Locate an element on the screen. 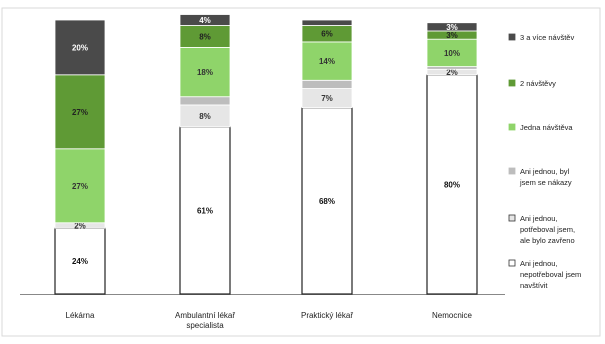 Image resolution: width=605 pixels, height=344 pixels. legend-label: 2 návštěvy is located at coordinates (538, 83).